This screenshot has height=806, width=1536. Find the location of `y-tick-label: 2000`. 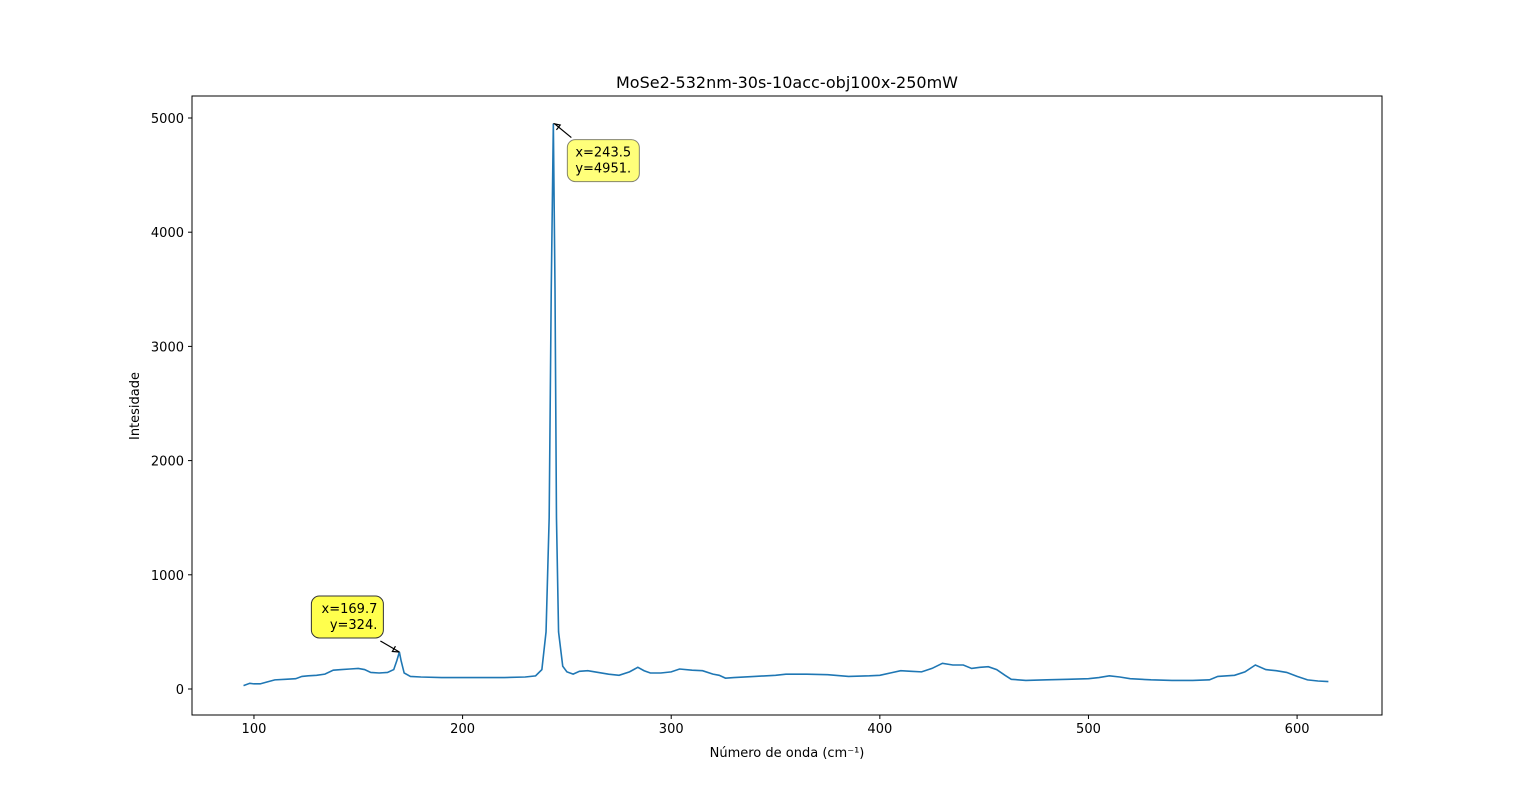

y-tick-label: 2000 is located at coordinates (167, 462).